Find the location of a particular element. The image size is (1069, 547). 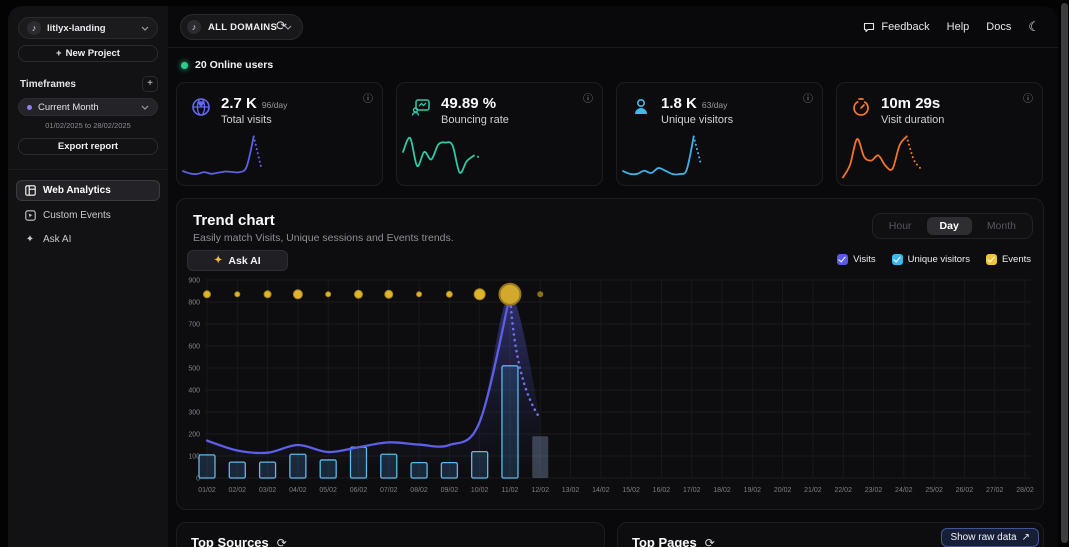

legend-unique-visitors: Unique visitors is located at coordinates (930, 259).